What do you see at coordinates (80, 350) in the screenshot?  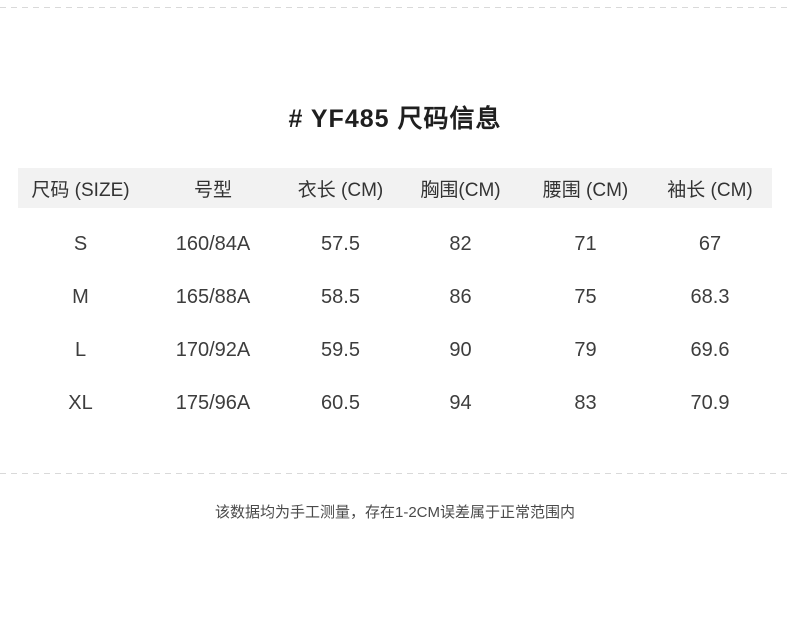 I see `cell-size: L` at bounding box center [80, 350].